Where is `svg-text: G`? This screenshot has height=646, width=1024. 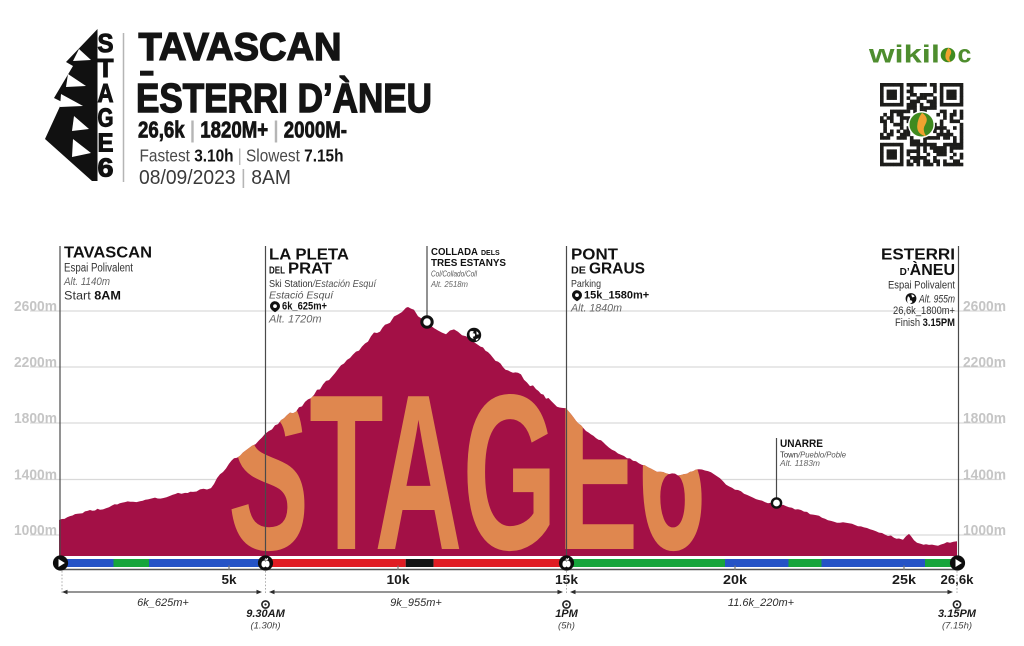
svg-text: G is located at coordinates (106, 118).